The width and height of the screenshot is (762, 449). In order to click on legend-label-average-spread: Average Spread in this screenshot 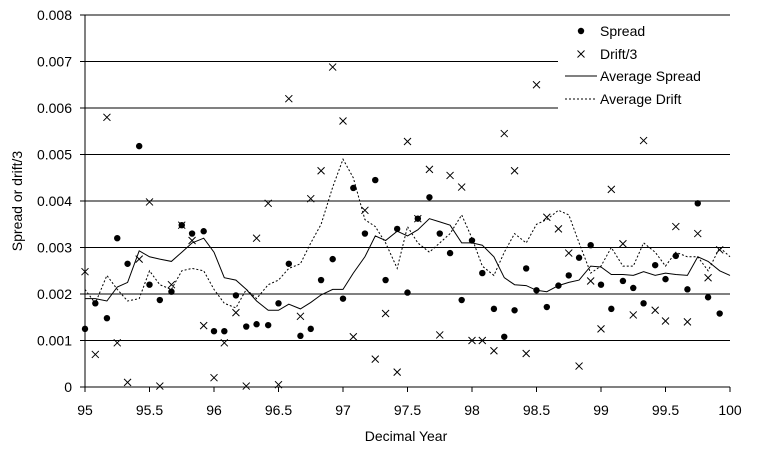, I will do `click(650, 76)`.